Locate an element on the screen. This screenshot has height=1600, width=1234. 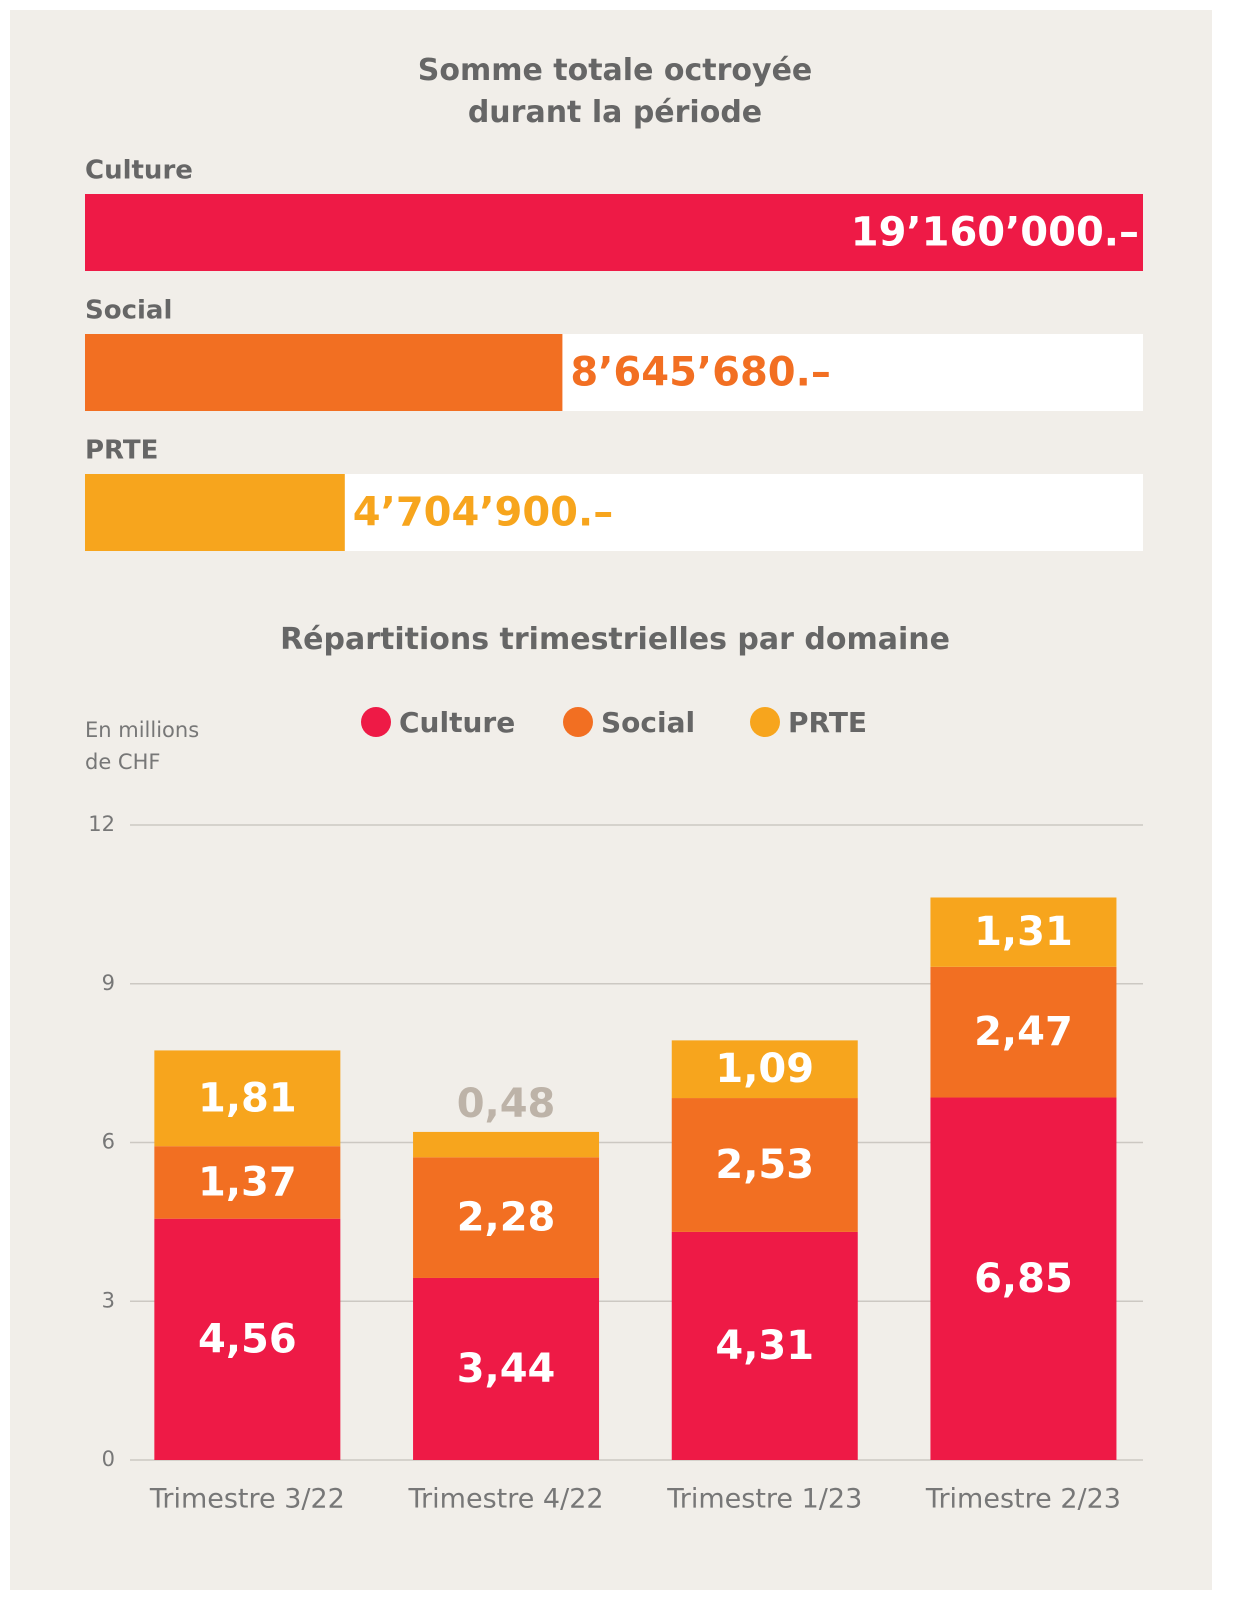
legend-label: Social is located at coordinates (648, 722).